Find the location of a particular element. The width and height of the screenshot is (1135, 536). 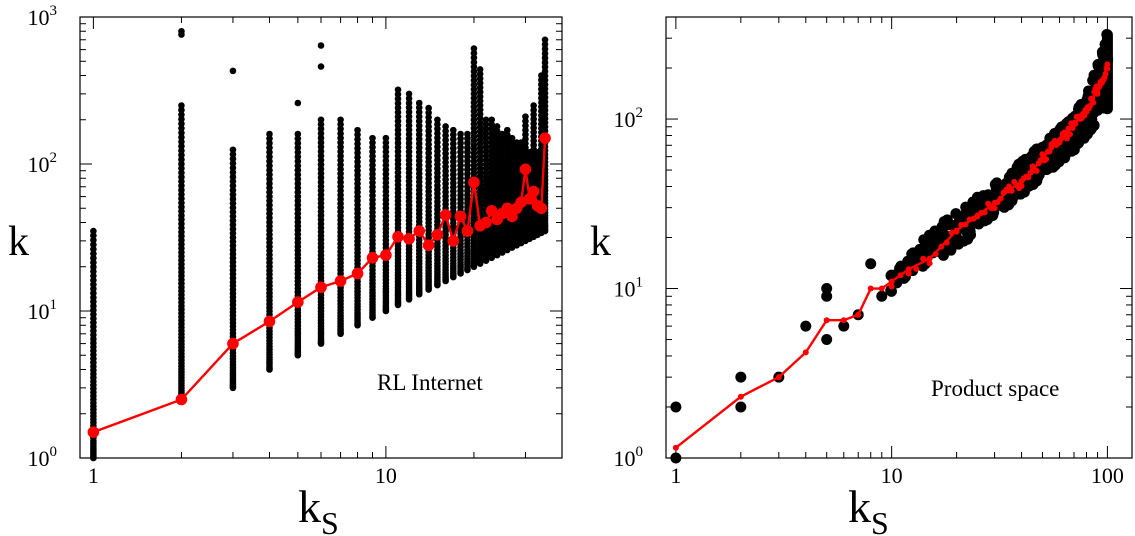

y-axis-label-right: k is located at coordinates (600, 242).